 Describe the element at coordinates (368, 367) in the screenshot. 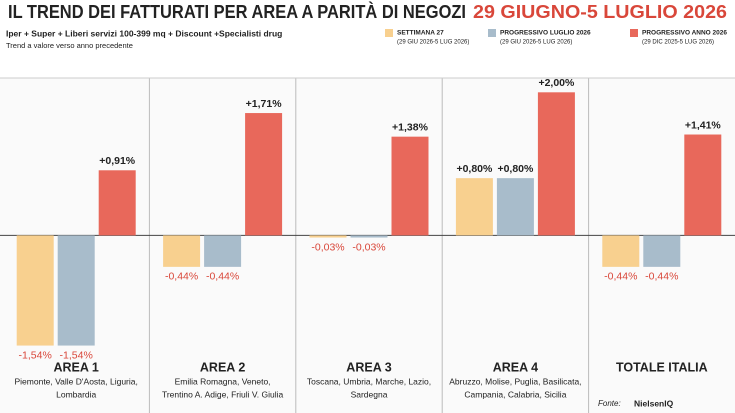

I see `category-label: AREA 3` at that location.